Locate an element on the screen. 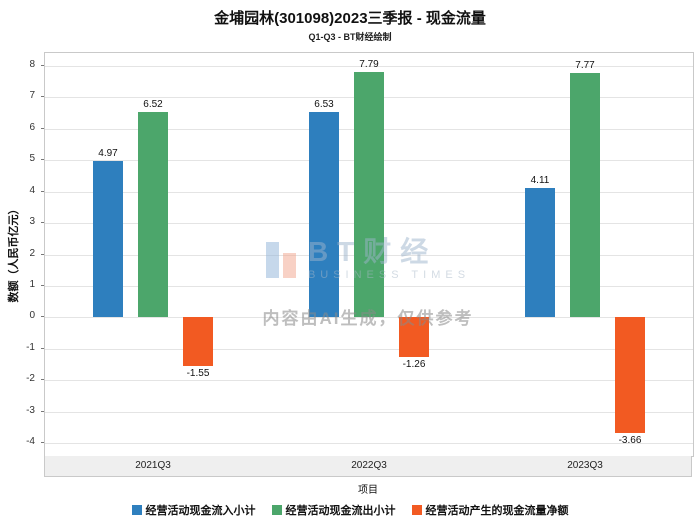 Image resolution: width=700 pixels, height=524 pixels. x-axis-label: 项目 is located at coordinates (368, 490).